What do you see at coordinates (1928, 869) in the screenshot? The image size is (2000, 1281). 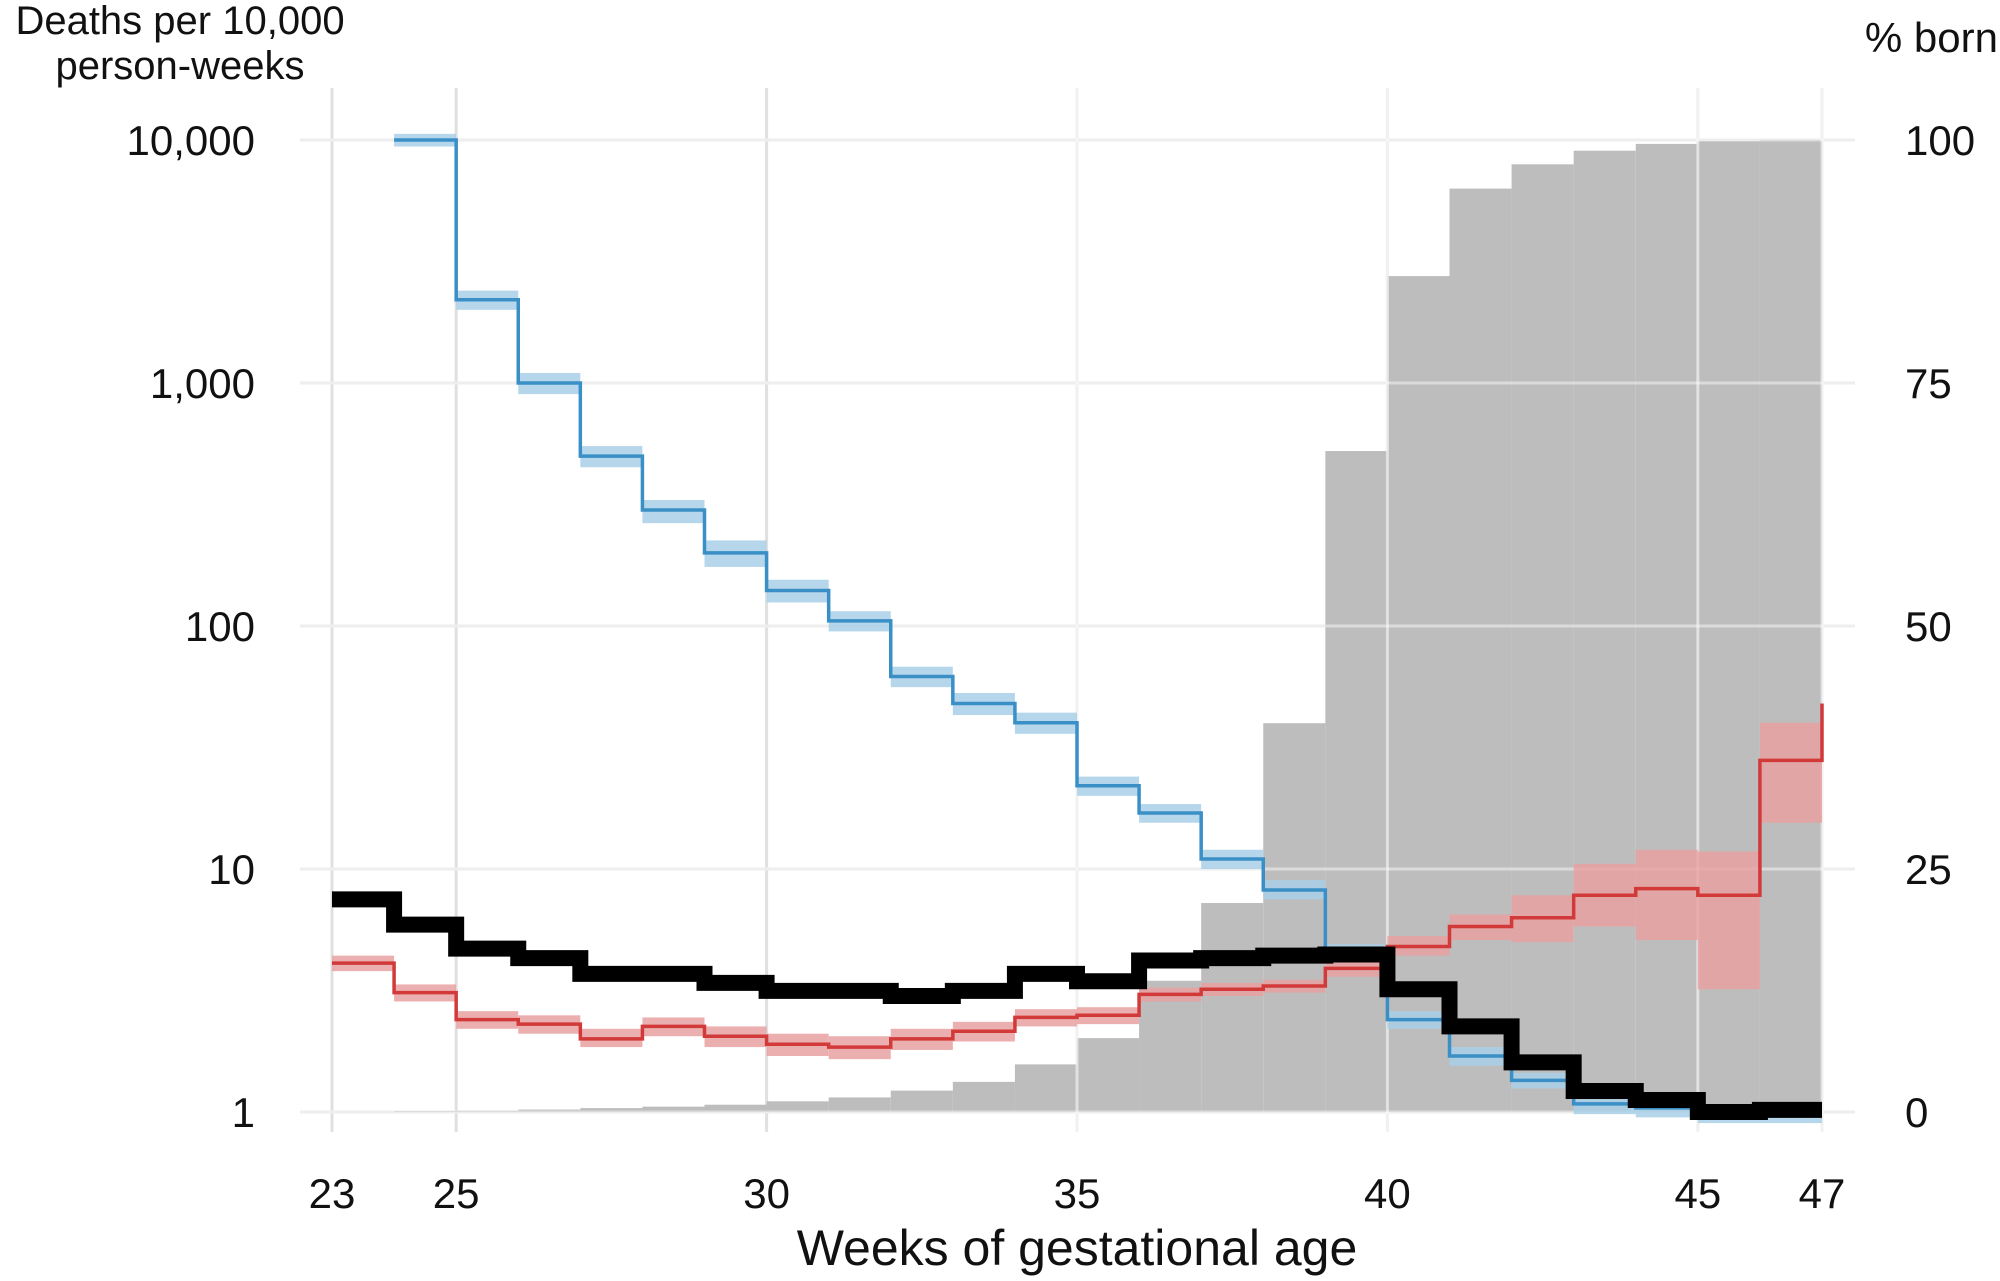 I see `y-right-tick-label: 25` at bounding box center [1928, 869].